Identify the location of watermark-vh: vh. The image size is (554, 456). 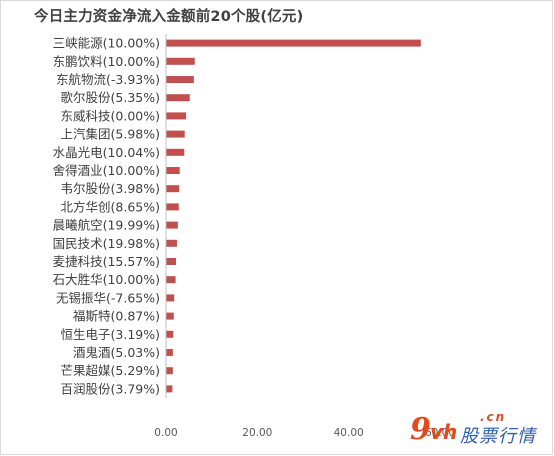
(444, 432).